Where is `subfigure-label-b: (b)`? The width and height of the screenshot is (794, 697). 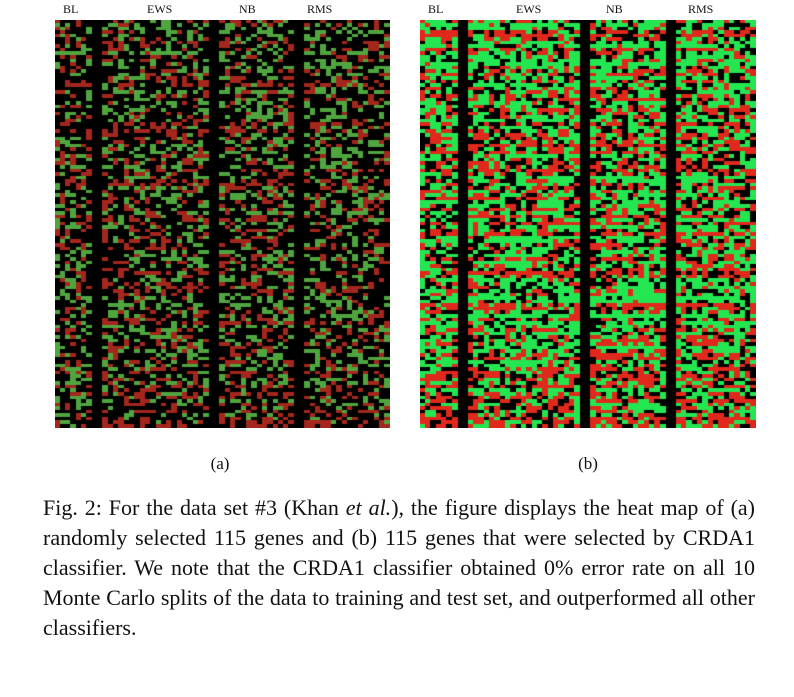 subfigure-label-b: (b) is located at coordinates (588, 463).